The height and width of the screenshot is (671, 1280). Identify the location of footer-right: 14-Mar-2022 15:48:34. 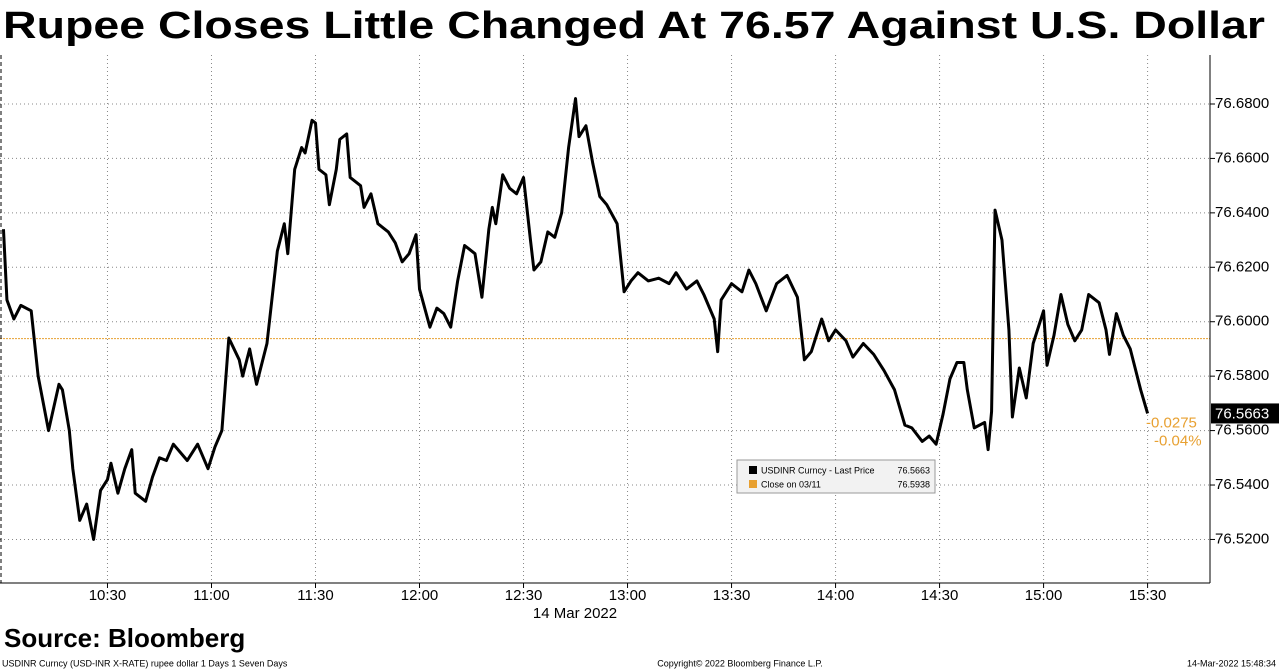
(1231, 663).